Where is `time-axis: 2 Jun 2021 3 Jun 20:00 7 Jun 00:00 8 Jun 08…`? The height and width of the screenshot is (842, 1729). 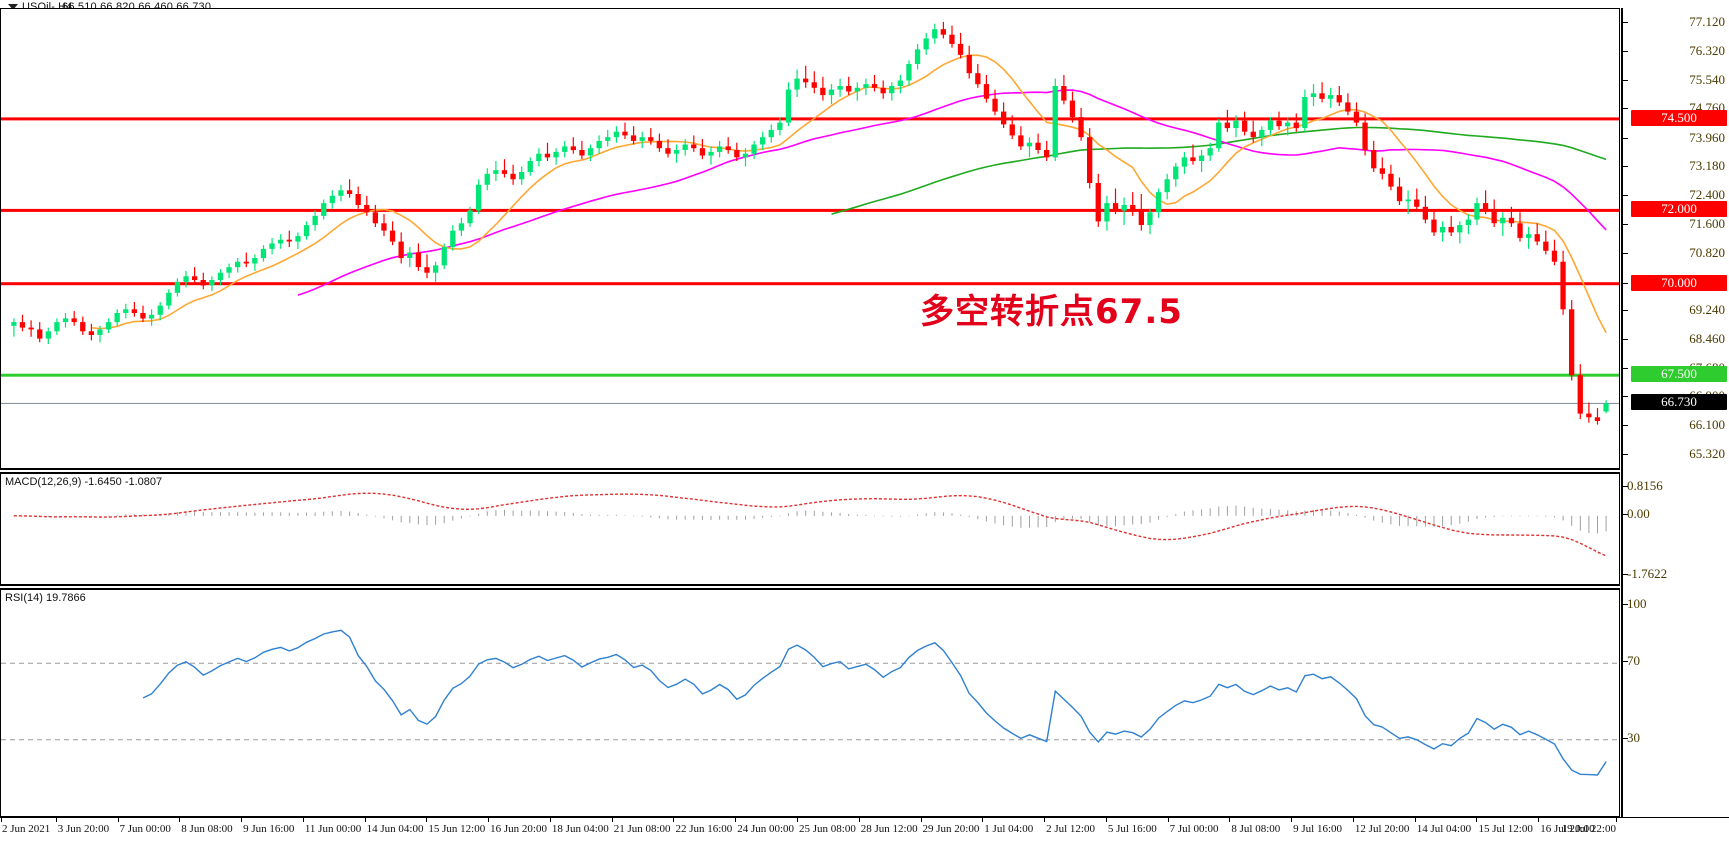
time-axis: 2 Jun 2021 3 Jun 20:00 7 Jun 00:00 8 Jun 08… is located at coordinates (864, 829).